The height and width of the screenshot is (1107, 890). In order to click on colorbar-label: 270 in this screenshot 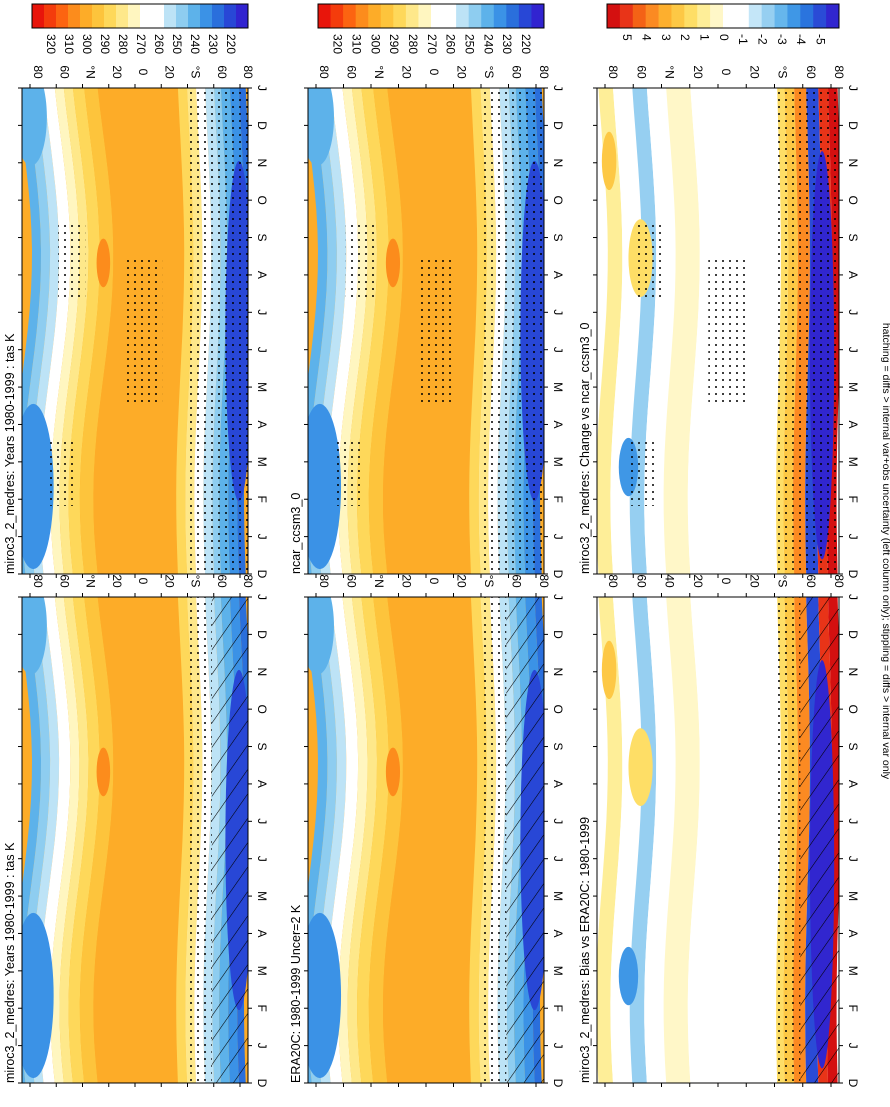, I will do `click(432, 44)`.